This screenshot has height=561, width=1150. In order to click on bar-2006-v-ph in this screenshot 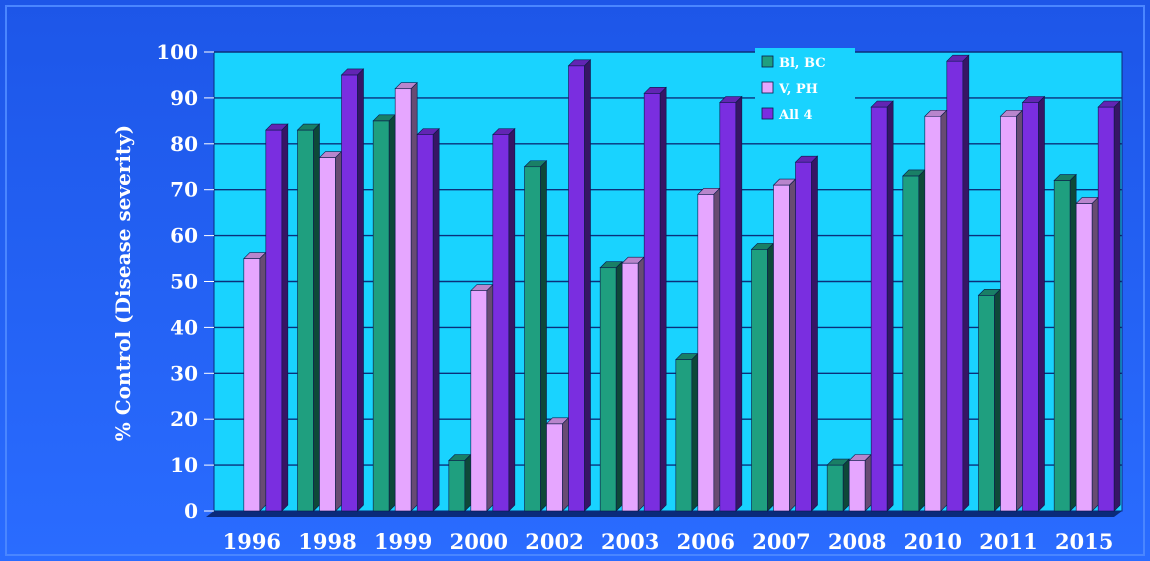, I will do `click(709, 349)`.